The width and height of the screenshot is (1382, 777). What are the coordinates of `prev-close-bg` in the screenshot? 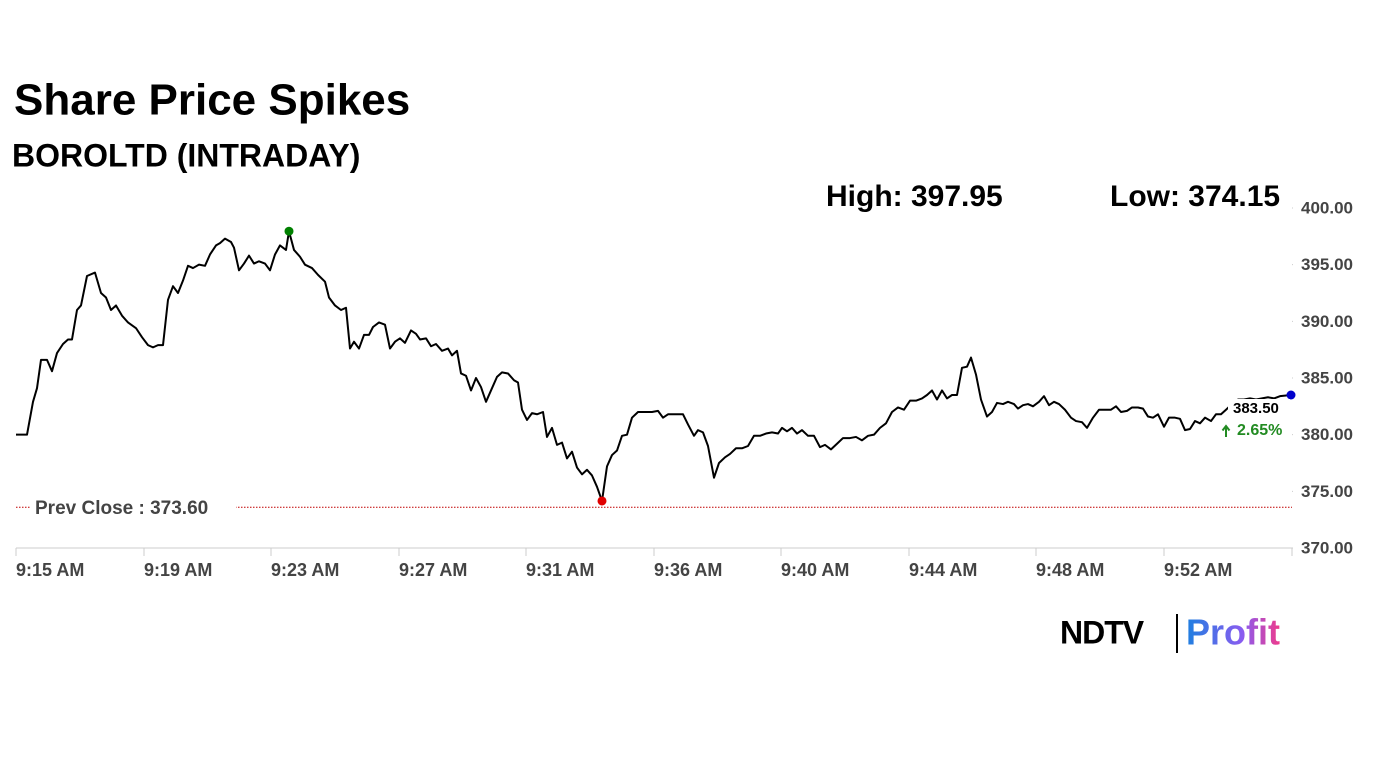 It's located at (133, 507).